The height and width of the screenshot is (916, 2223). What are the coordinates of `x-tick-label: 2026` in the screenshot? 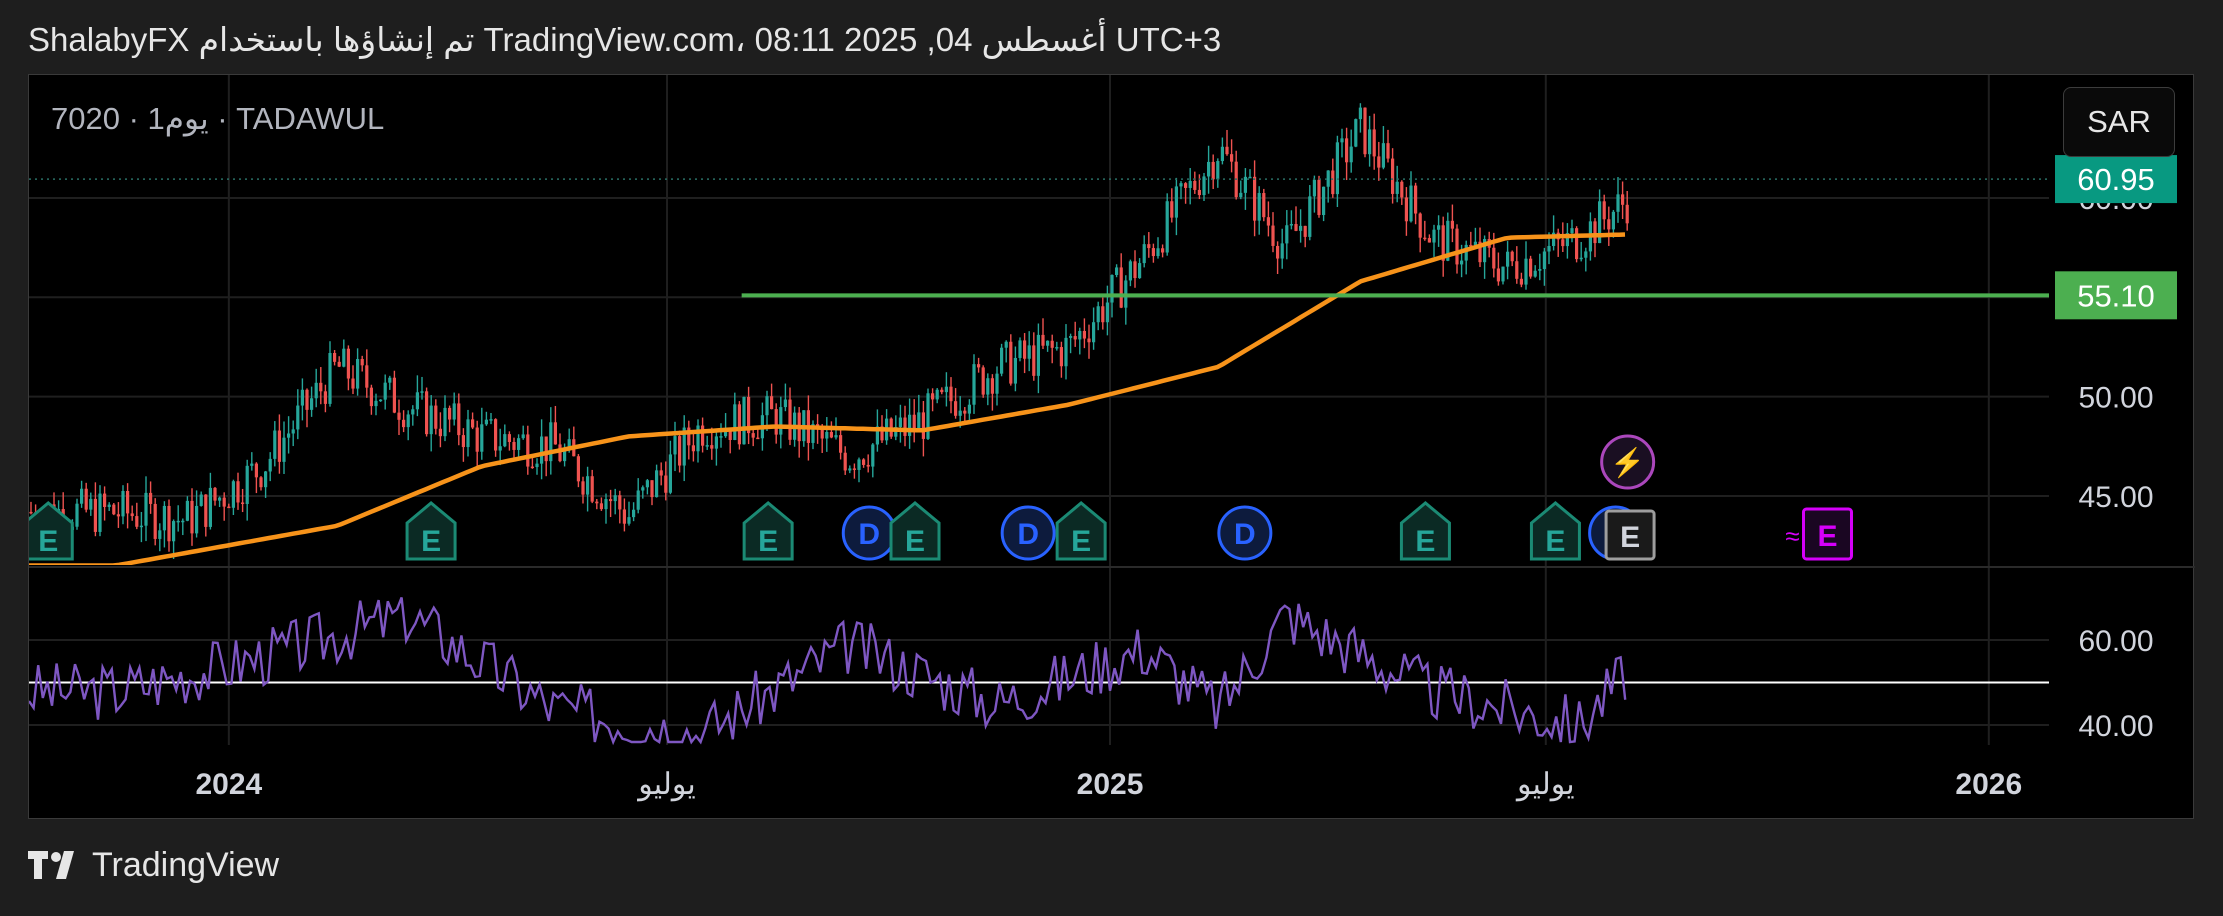 It's located at (1988, 784).